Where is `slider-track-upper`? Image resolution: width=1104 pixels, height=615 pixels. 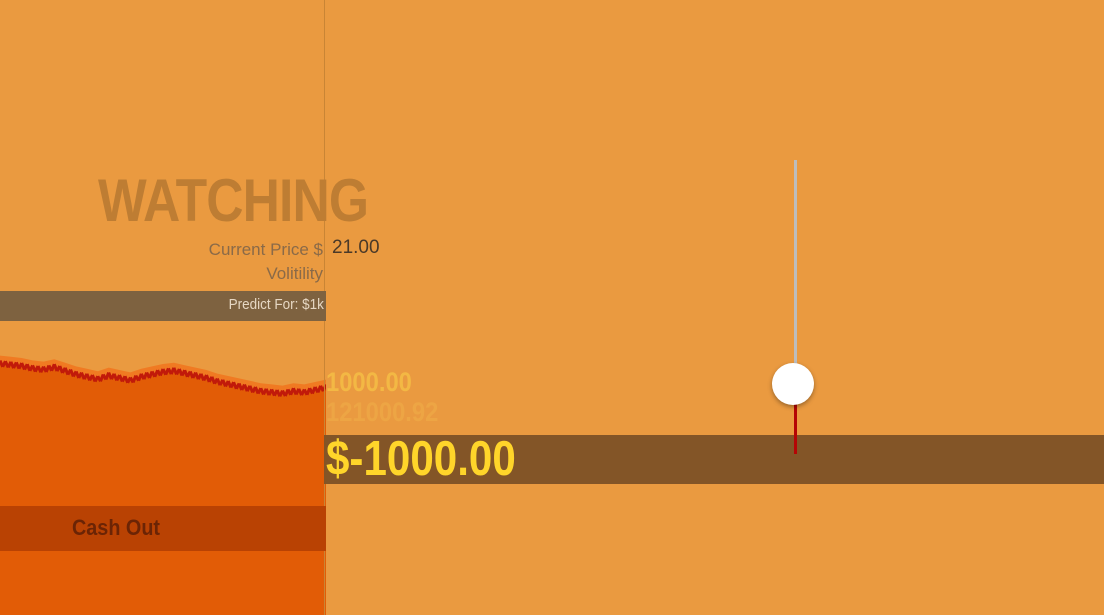
slider-track-upper is located at coordinates (795, 271).